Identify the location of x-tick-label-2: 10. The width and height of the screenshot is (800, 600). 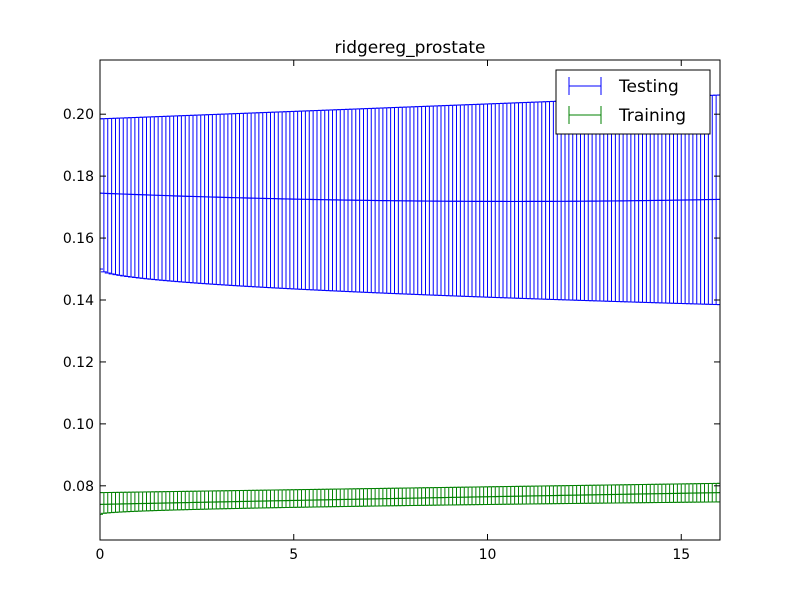
(488, 555).